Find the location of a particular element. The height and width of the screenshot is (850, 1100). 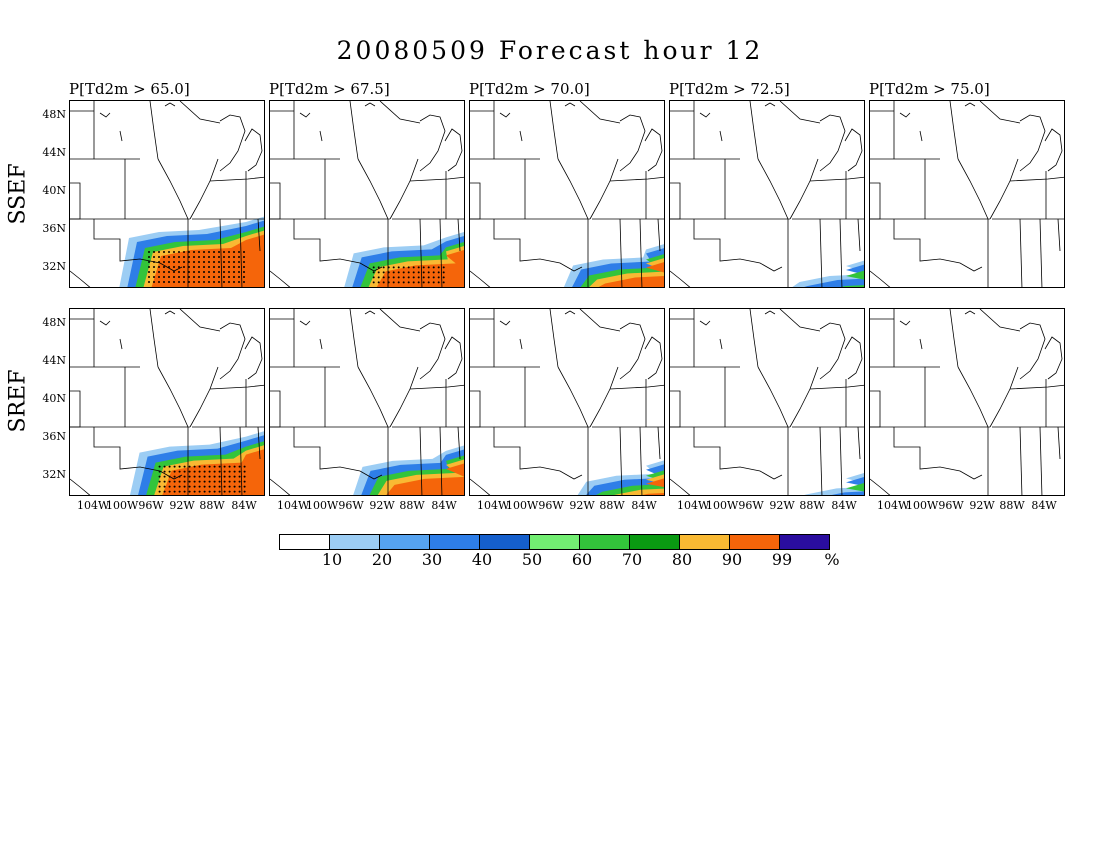

lat-label: 36N is located at coordinates (54, 228).